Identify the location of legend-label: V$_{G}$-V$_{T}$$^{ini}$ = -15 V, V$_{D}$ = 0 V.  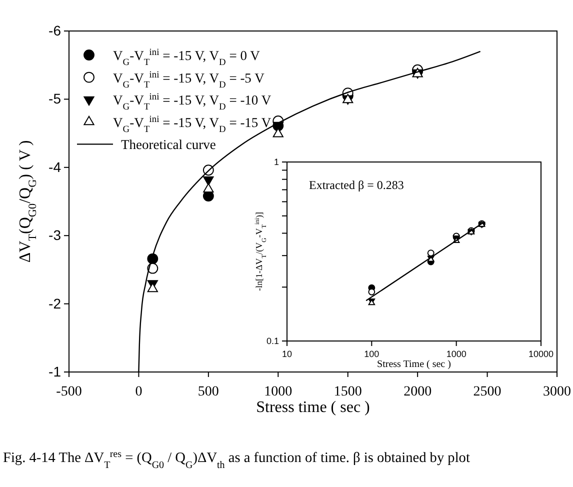
(186, 58).